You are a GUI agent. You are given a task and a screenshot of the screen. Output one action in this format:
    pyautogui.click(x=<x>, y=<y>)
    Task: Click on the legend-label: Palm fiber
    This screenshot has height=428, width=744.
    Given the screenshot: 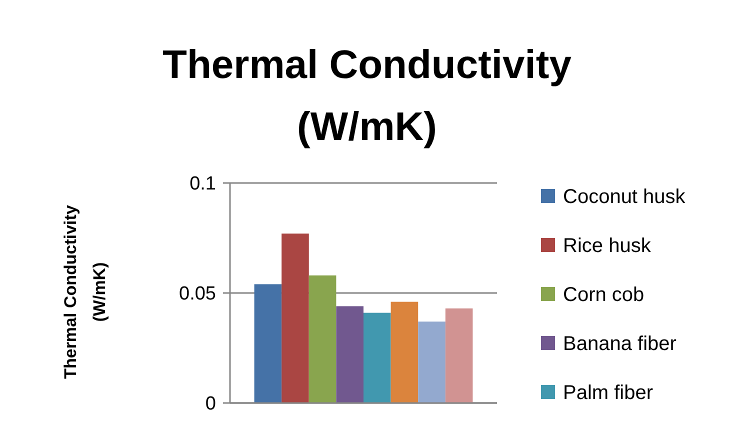 What is the action you would take?
    pyautogui.click(x=608, y=393)
    